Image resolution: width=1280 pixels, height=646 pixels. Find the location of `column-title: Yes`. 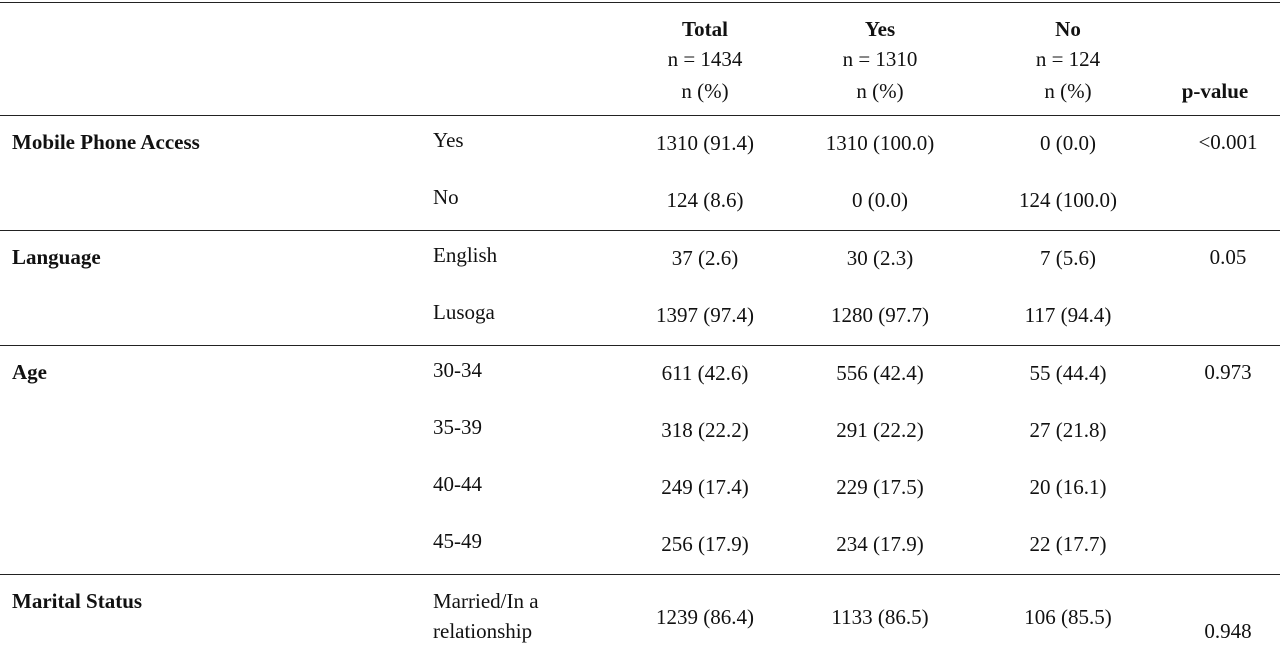

column-title: Yes is located at coordinates (880, 29).